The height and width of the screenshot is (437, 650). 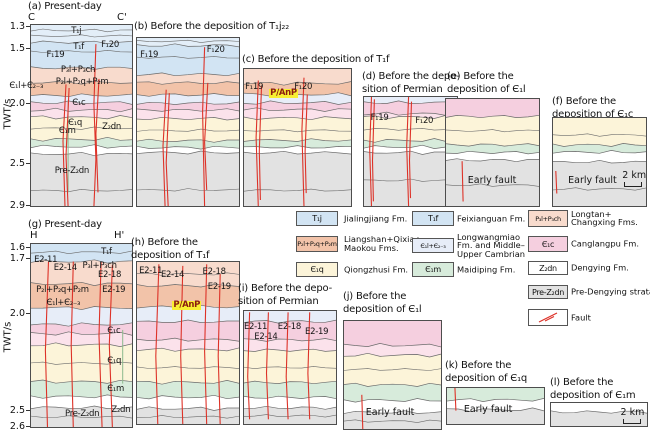 I want to click on legend-label-feixianguan-fm: Feixianguan Fm., so click(x=491, y=218).